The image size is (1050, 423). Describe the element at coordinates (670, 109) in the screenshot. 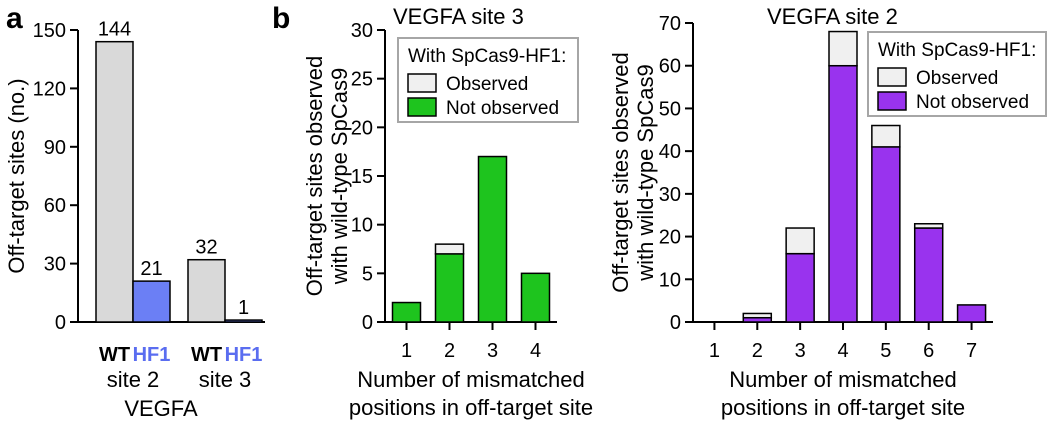

I see `y-tick-label: 50` at that location.